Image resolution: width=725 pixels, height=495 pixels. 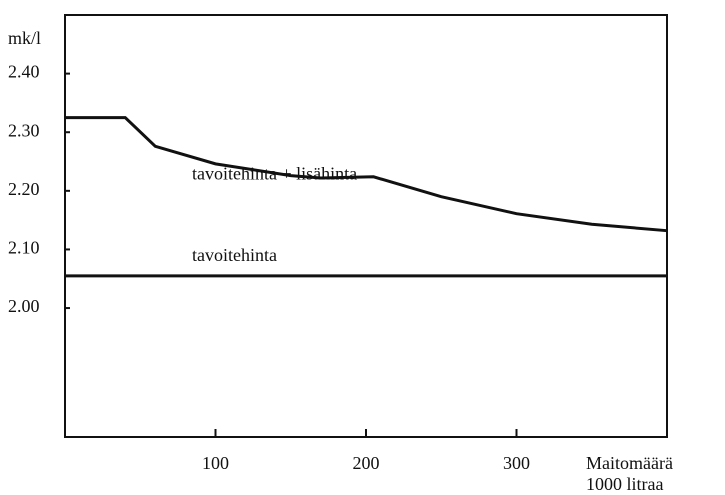 I want to click on x-tick-label: 200, so click(x=366, y=463).